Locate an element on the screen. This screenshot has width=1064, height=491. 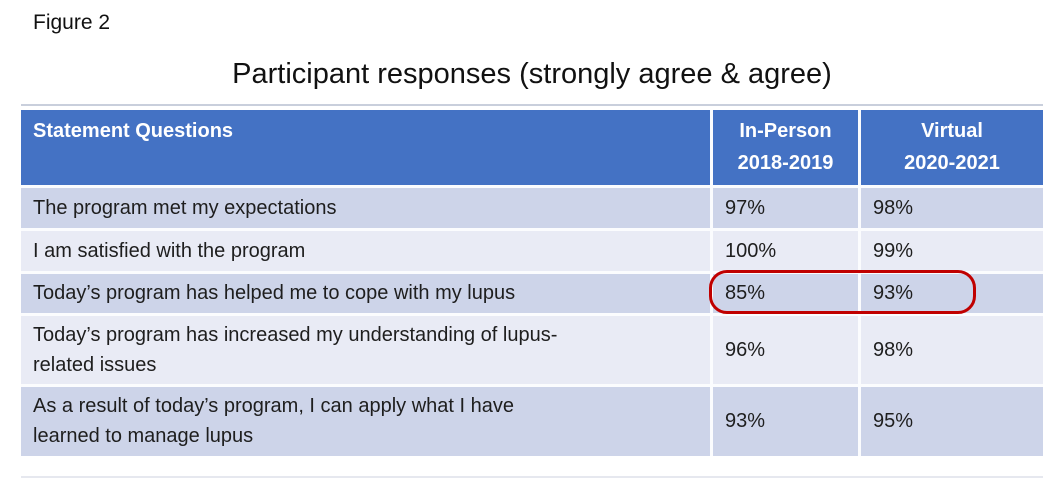
table-top-border is located at coordinates (532, 105).